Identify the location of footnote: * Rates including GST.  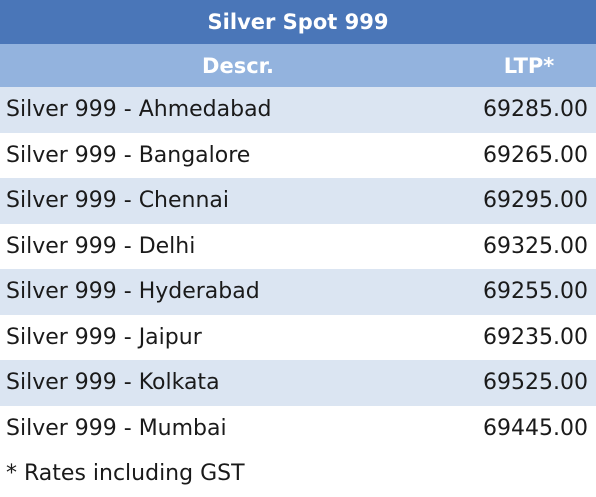
(125, 474).